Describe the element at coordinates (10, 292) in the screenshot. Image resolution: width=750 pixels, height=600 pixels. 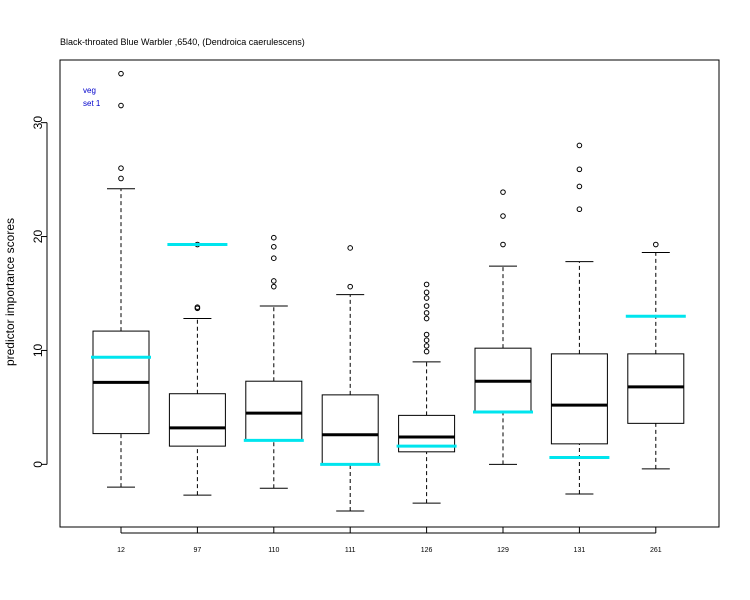
I see `y-axis-label: predictor importance scores` at that location.